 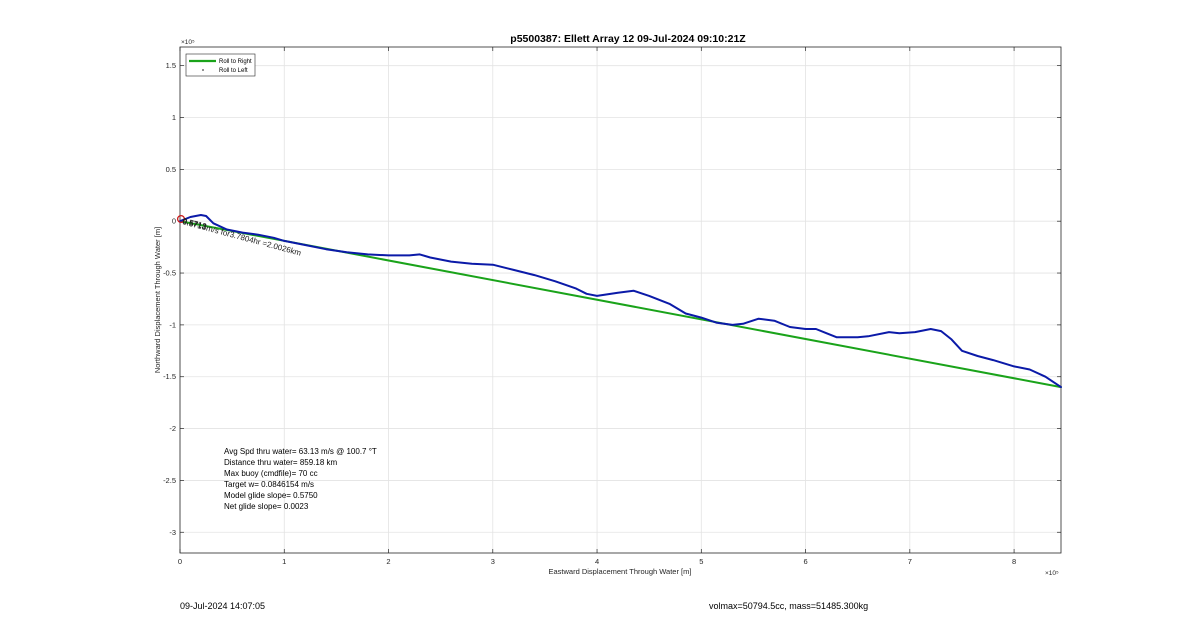 I want to click on y-tick-label: -1, so click(x=172, y=324).